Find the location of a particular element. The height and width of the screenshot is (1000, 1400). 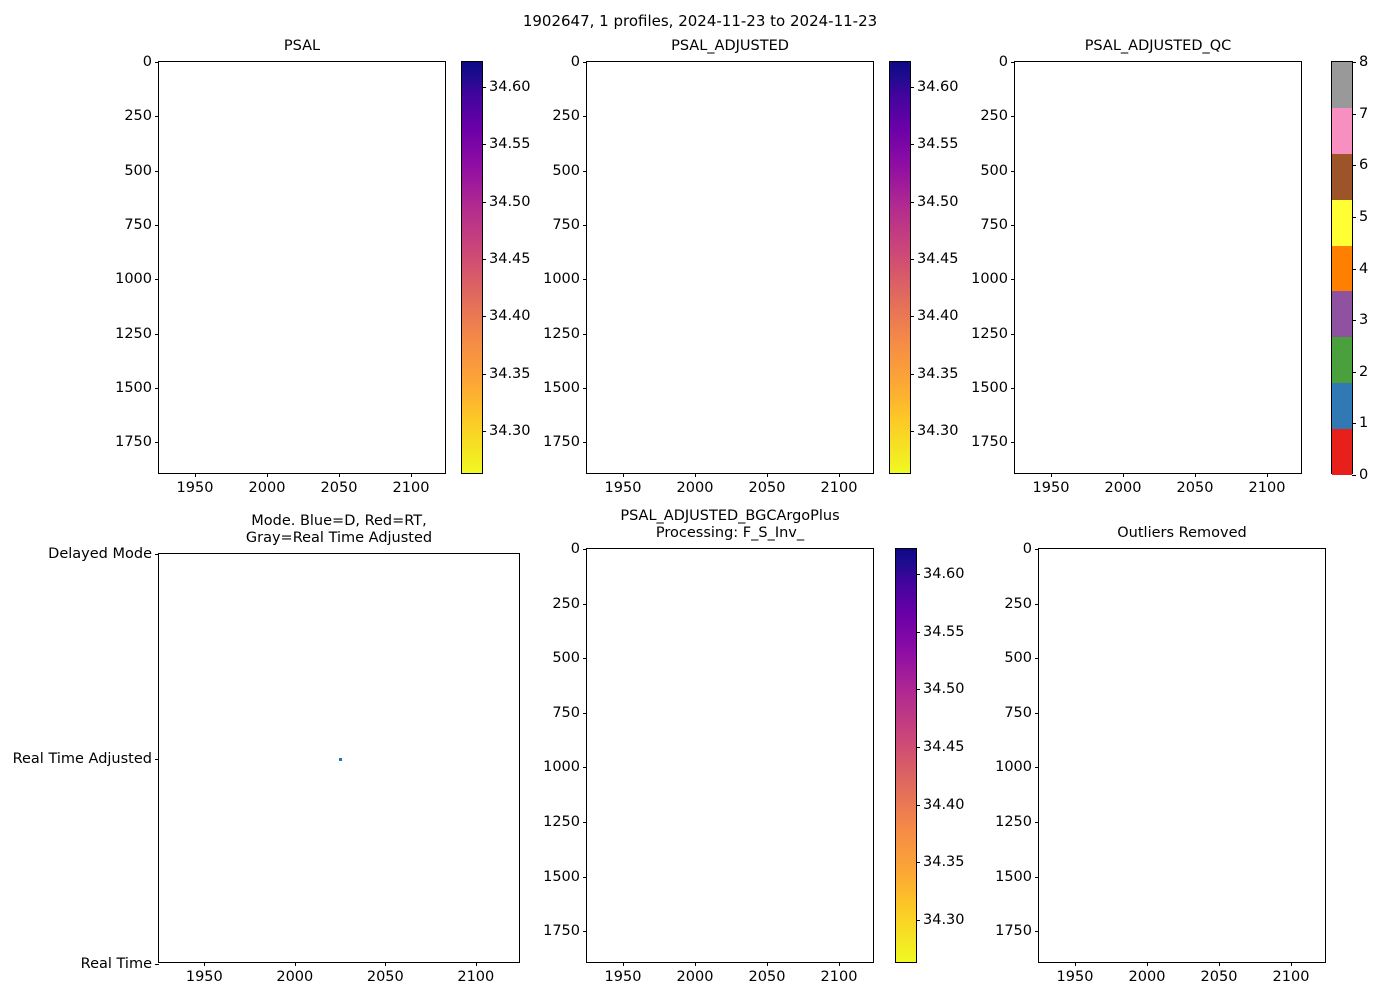

psaladj-xtick-1950: 1950 is located at coordinates (623, 488).